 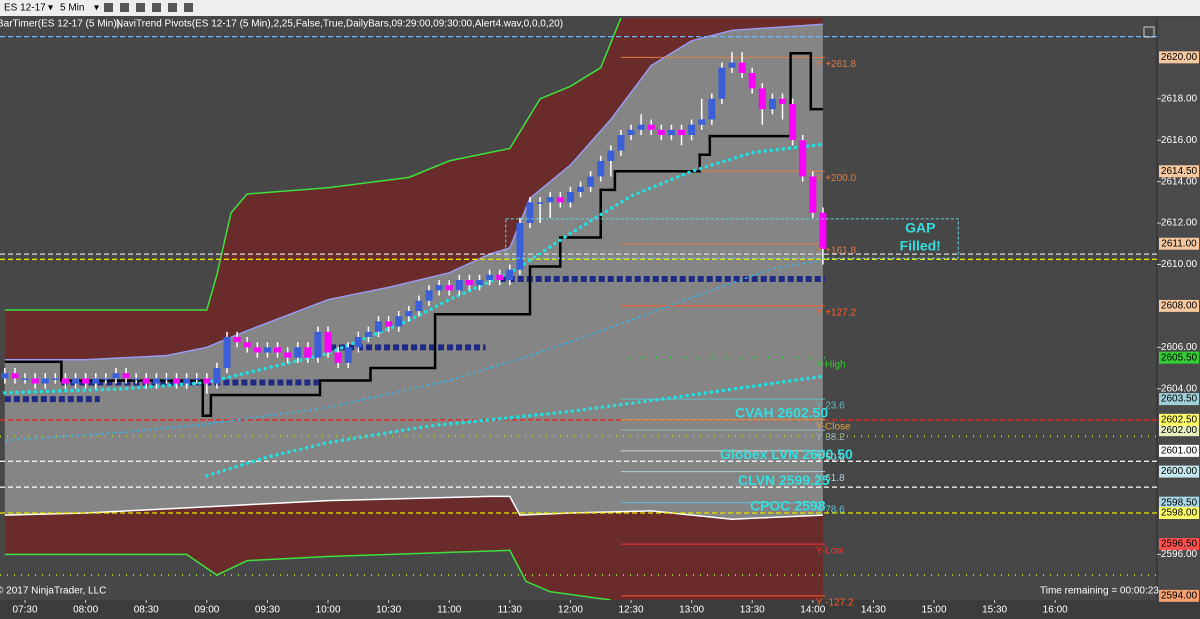 I want to click on gap-box, so click(x=732, y=238).